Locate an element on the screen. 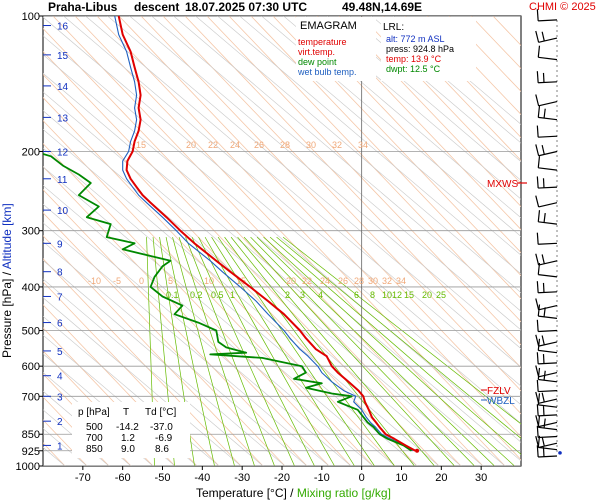  altitude-tick-label: 5 is located at coordinates (60, 352).